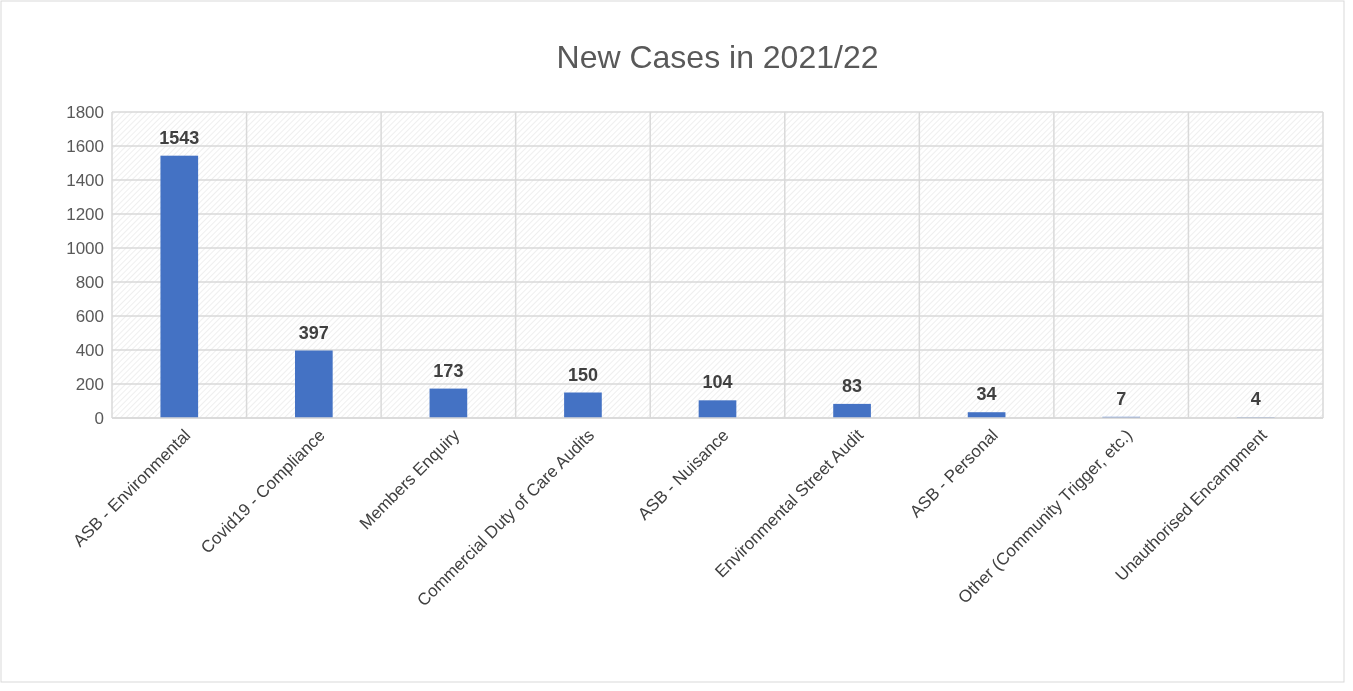 This screenshot has width=1353, height=691. What do you see at coordinates (89, 316) in the screenshot?
I see `y-tick-label: 600` at bounding box center [89, 316].